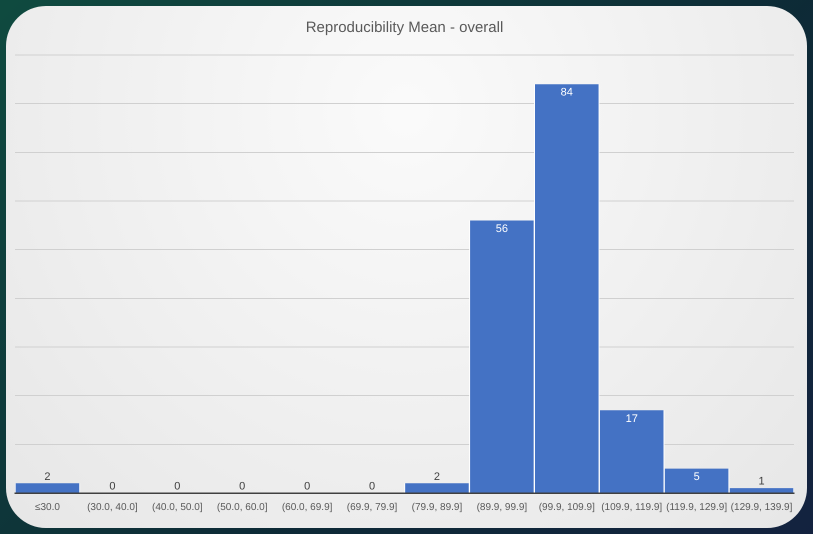 Image resolution: width=813 pixels, height=534 pixels. I want to click on data-label: 5, so click(697, 477).